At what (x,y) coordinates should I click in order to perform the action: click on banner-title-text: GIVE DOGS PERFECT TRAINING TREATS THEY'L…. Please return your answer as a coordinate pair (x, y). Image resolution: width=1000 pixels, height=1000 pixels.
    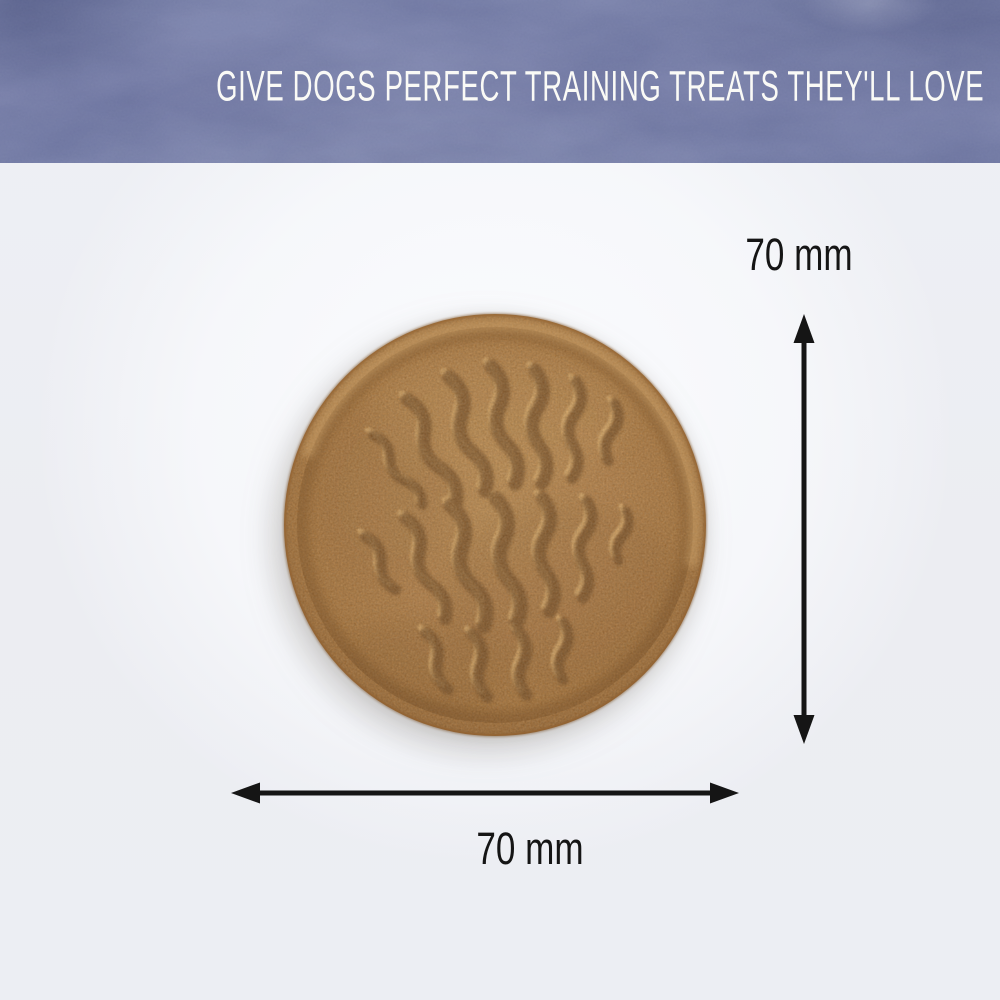
    Looking at the image, I should click on (600, 86).